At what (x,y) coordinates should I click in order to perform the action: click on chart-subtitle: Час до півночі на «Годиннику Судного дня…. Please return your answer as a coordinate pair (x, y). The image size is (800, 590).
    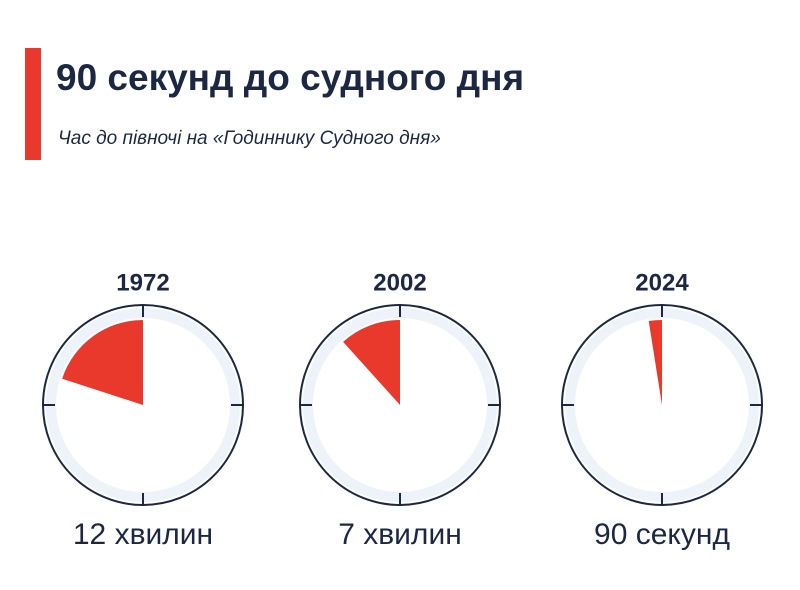
    Looking at the image, I should click on (249, 138).